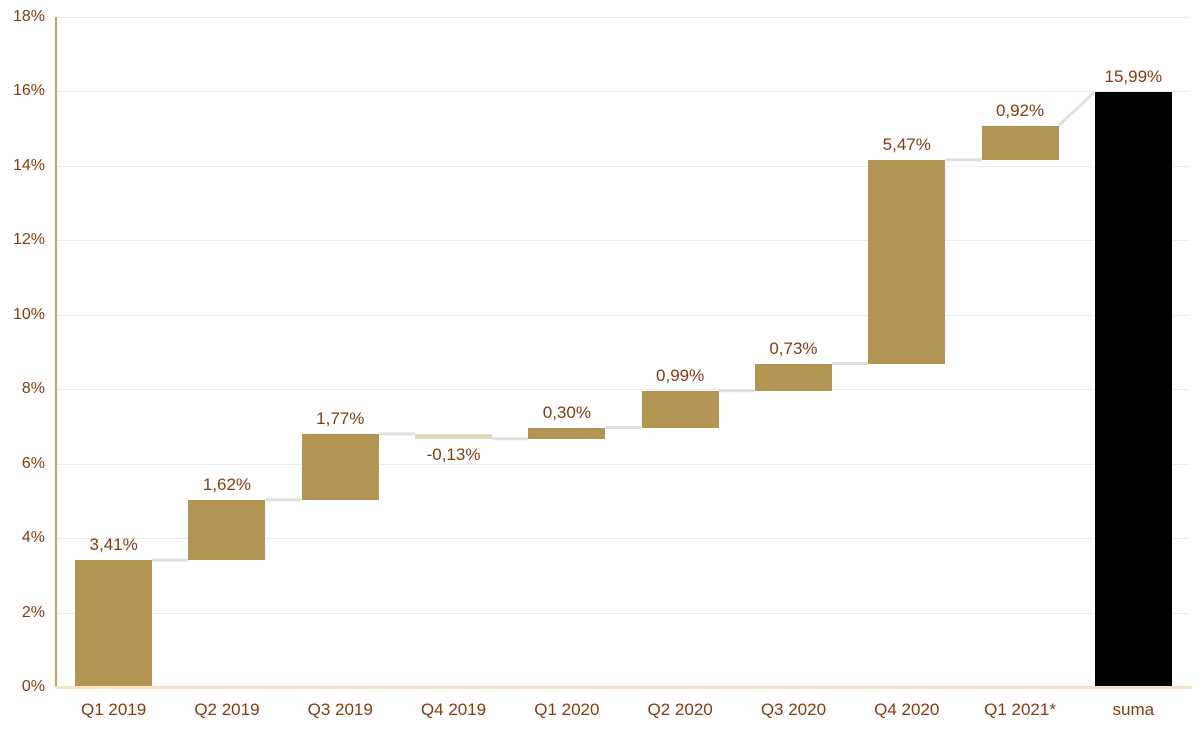 Image resolution: width=1200 pixels, height=731 pixels. I want to click on bar-q3-2020, so click(793, 377).